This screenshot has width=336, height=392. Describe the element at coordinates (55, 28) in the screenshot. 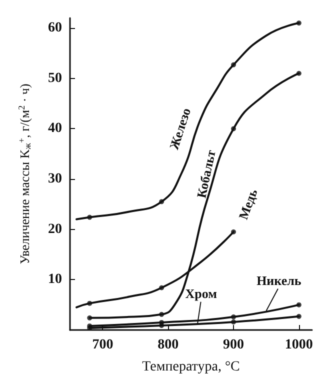

I see `y-tick-label: 60` at that location.